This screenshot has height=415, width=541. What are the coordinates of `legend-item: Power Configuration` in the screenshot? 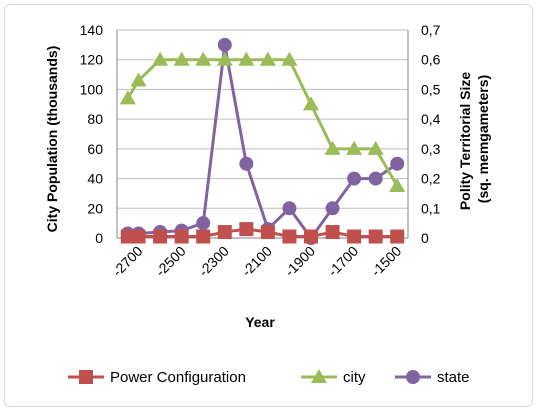 It's located at (157, 377).